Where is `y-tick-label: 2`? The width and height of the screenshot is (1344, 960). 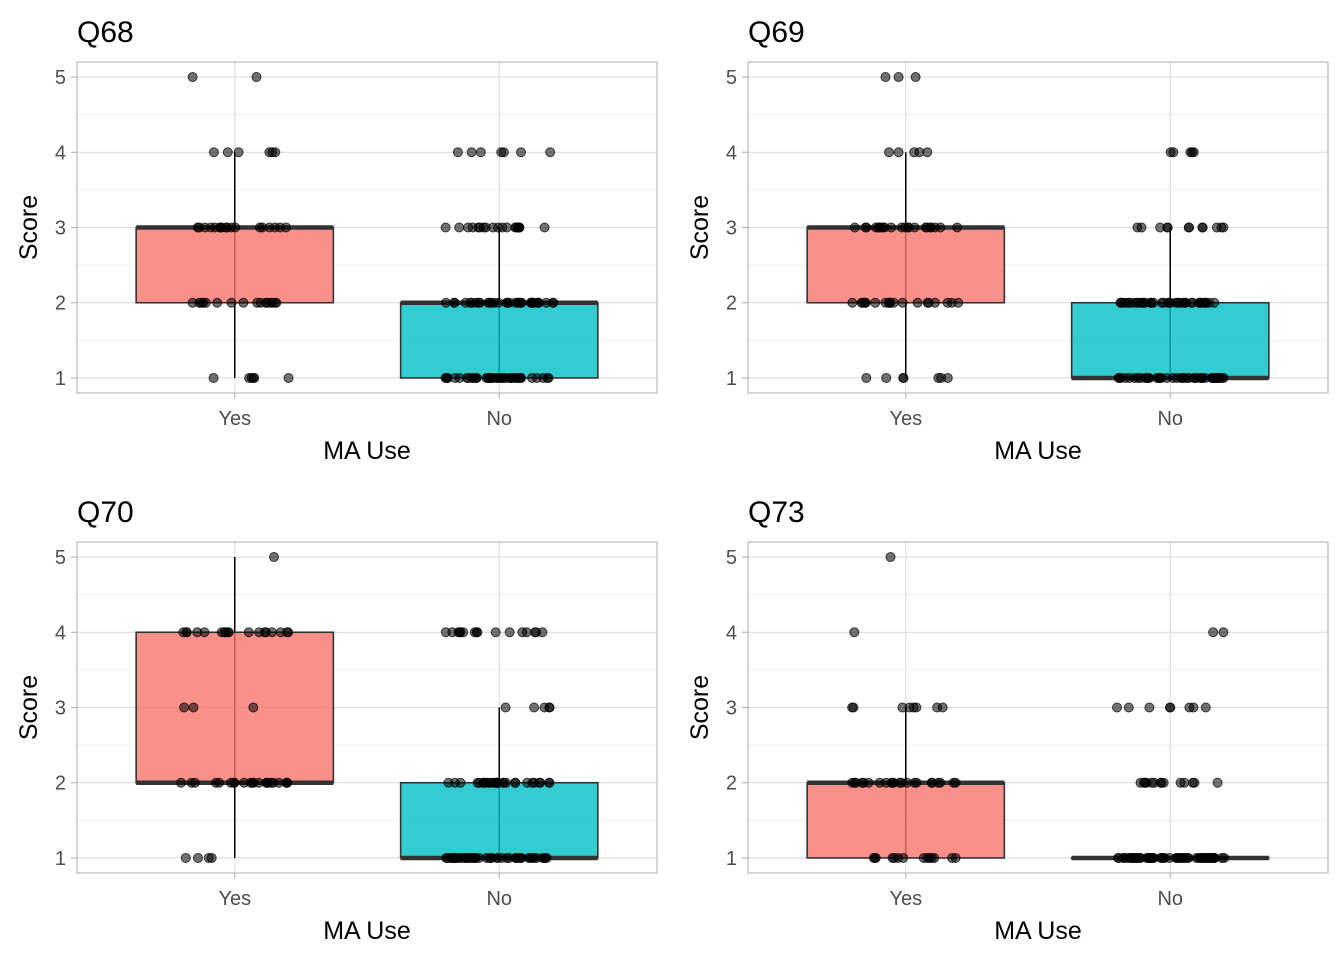
y-tick-label: 2 is located at coordinates (60, 304).